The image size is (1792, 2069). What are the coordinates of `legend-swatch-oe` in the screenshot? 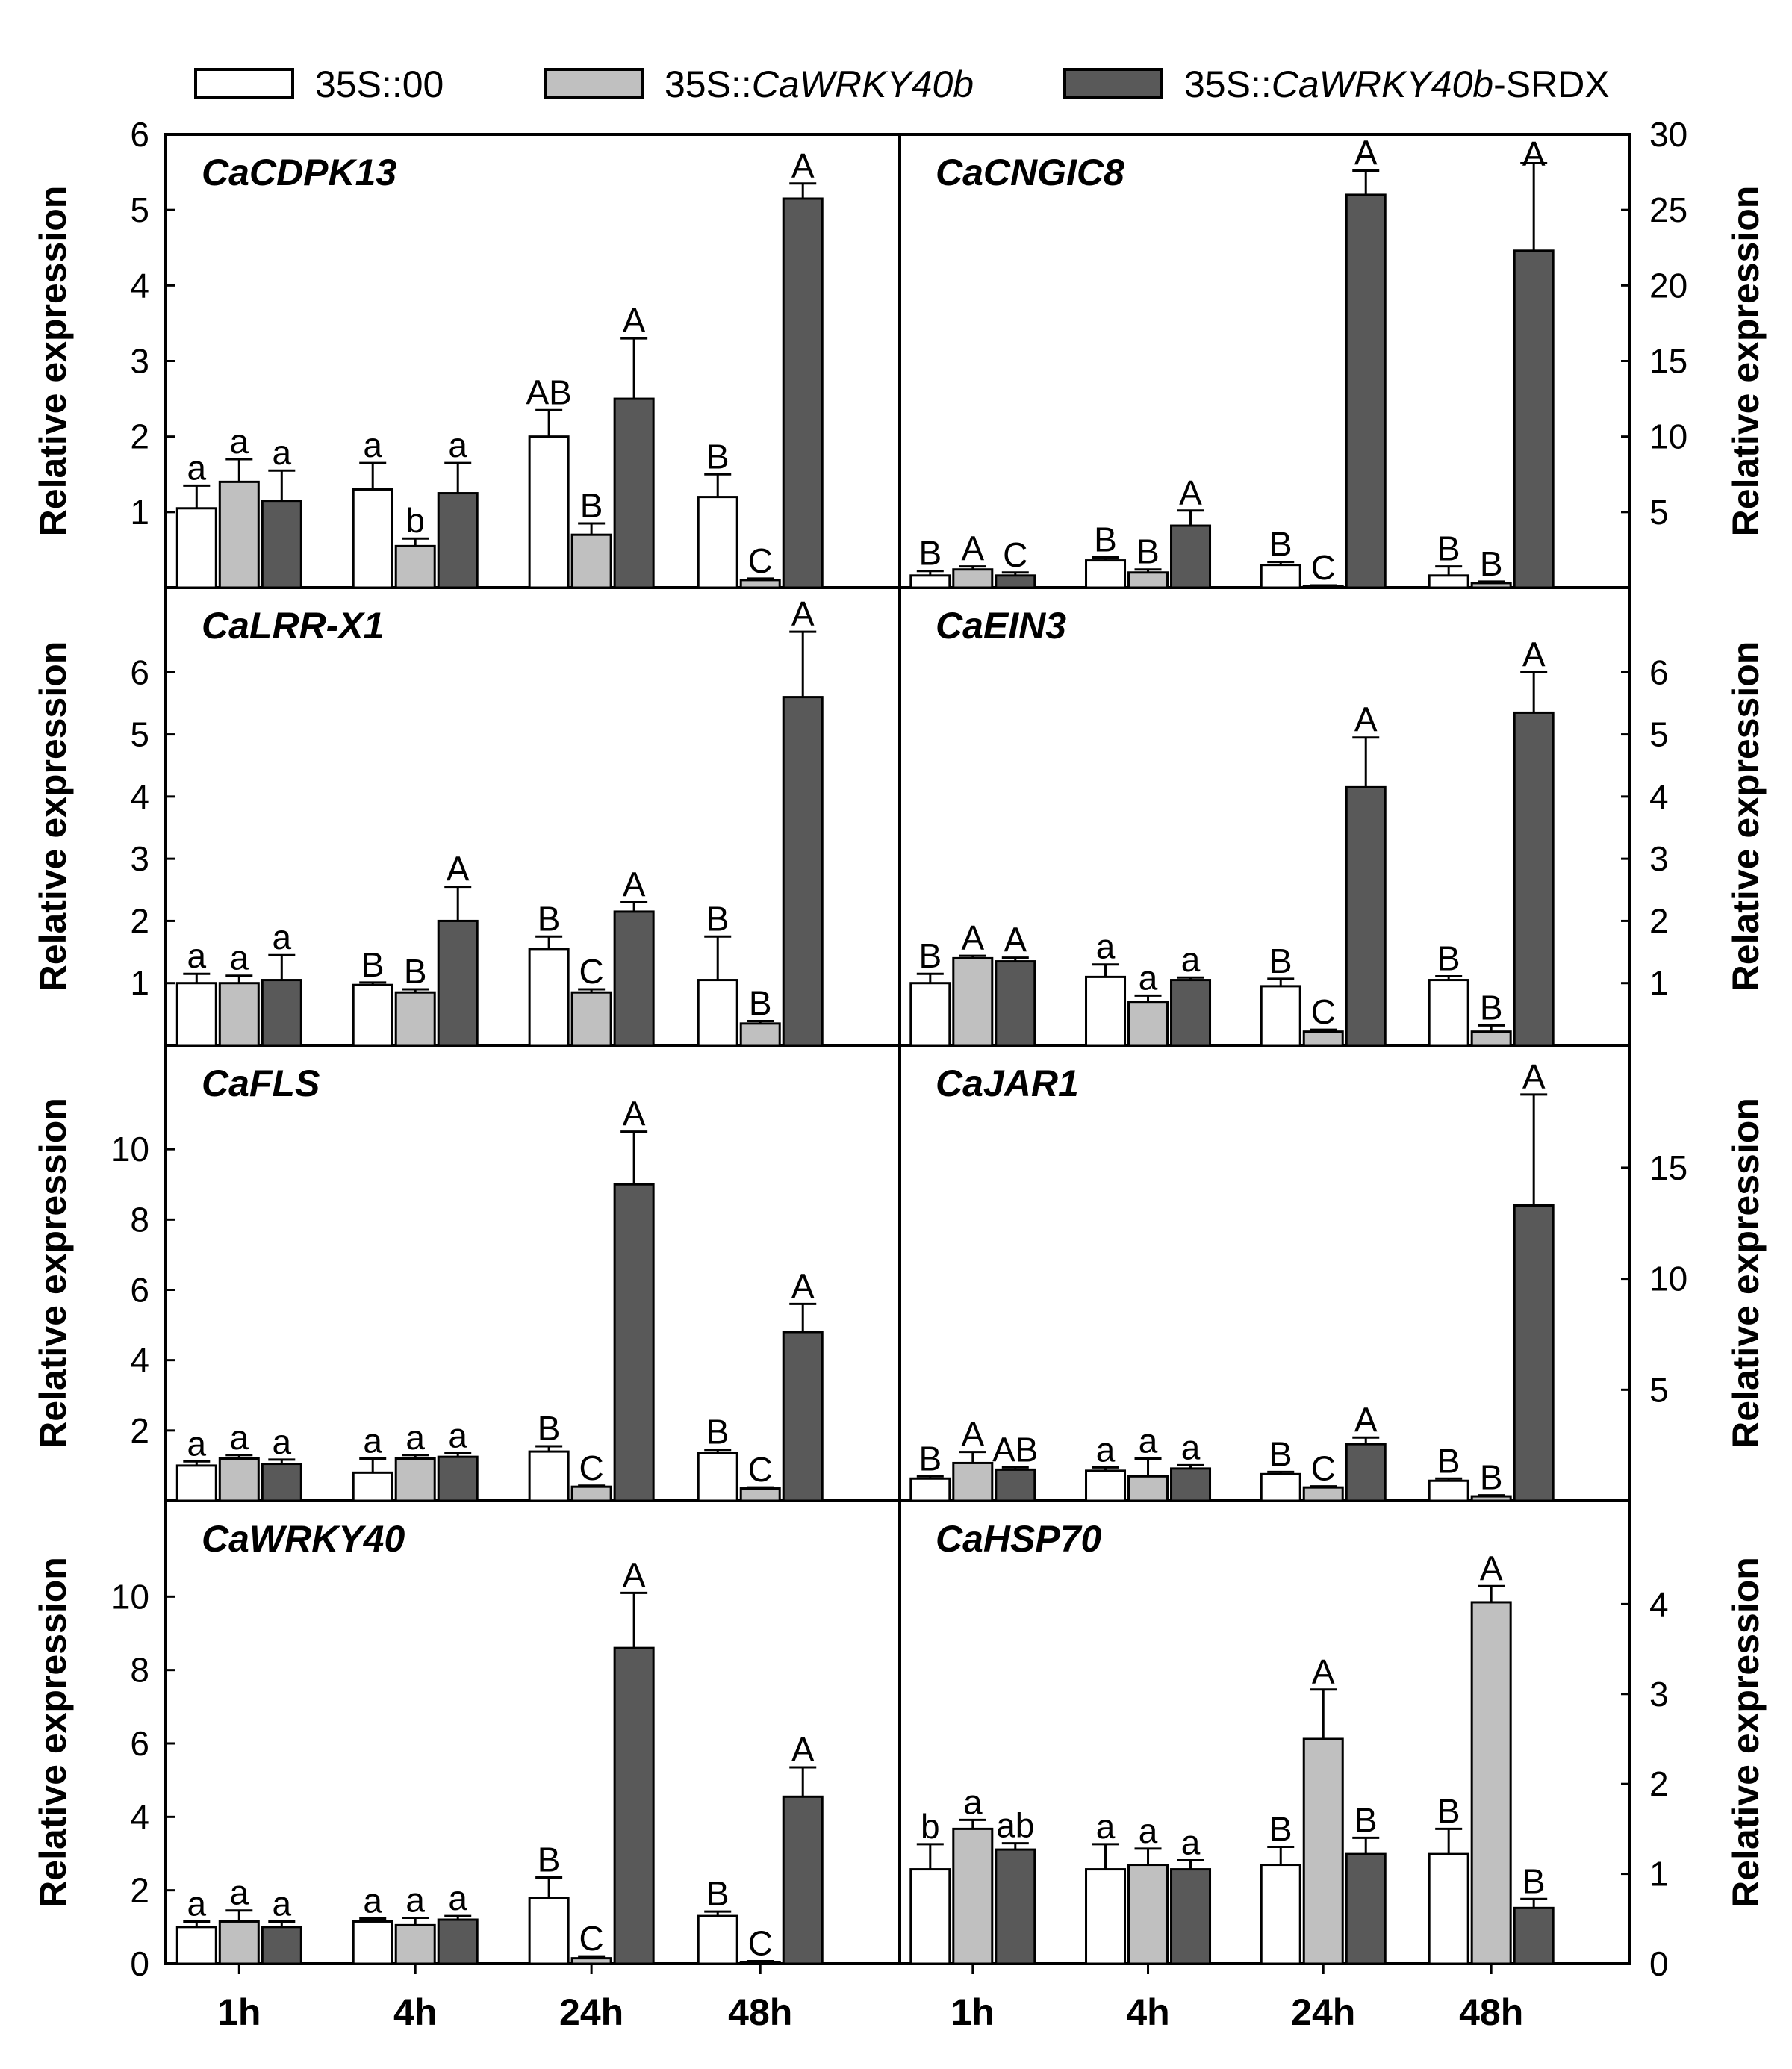 It's located at (594, 83).